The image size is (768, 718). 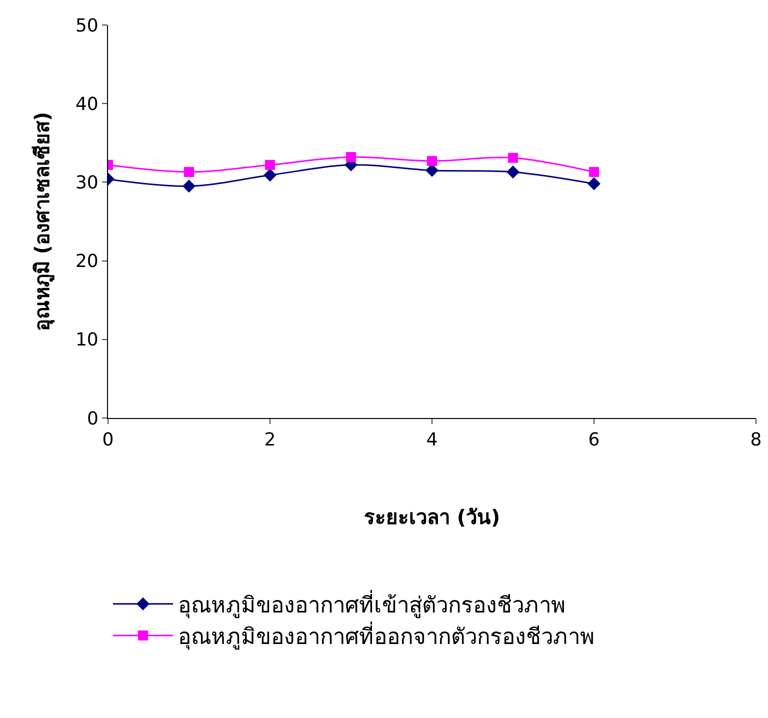 I want to click on legend-label: อุณหภูมิของอากาศที่ออกจากตัวกรองชีวภาพ, so click(x=386, y=635).